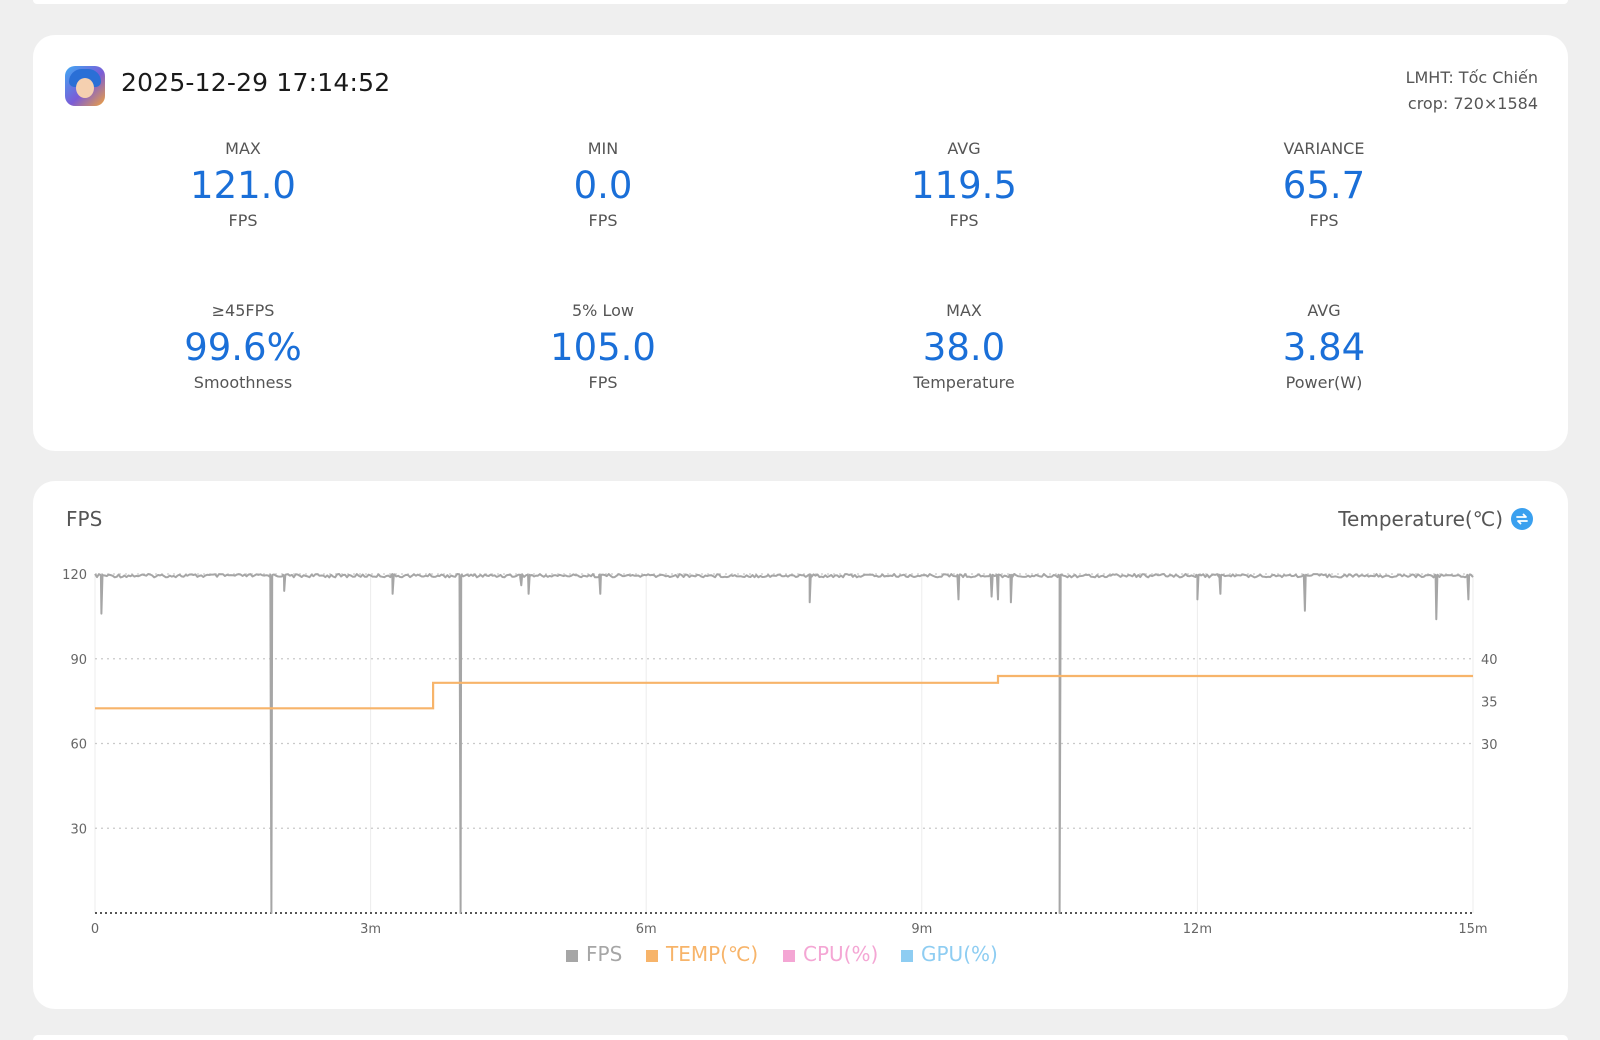 The height and width of the screenshot is (1040, 1600). What do you see at coordinates (95, 929) in the screenshot?
I see `x-tick-label: 0` at bounding box center [95, 929].